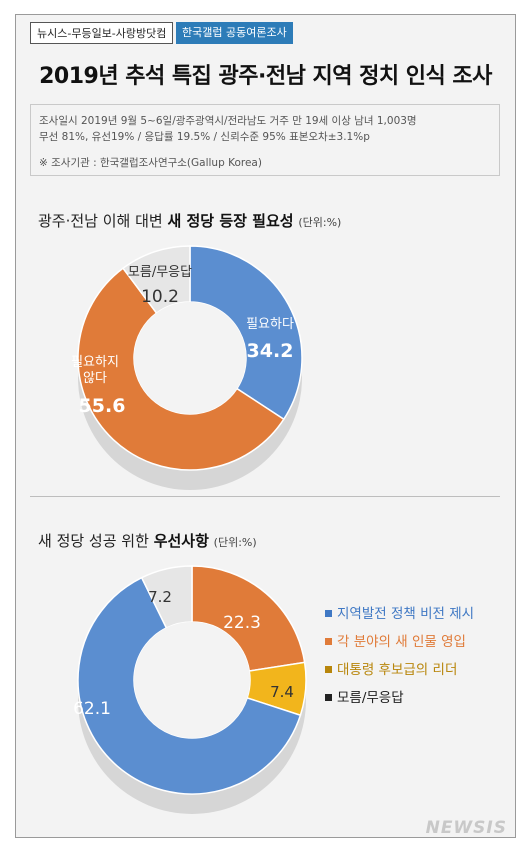 This screenshot has width=531, height=860. What do you see at coordinates (265, 496) in the screenshot?
I see `section-divider` at bounding box center [265, 496].